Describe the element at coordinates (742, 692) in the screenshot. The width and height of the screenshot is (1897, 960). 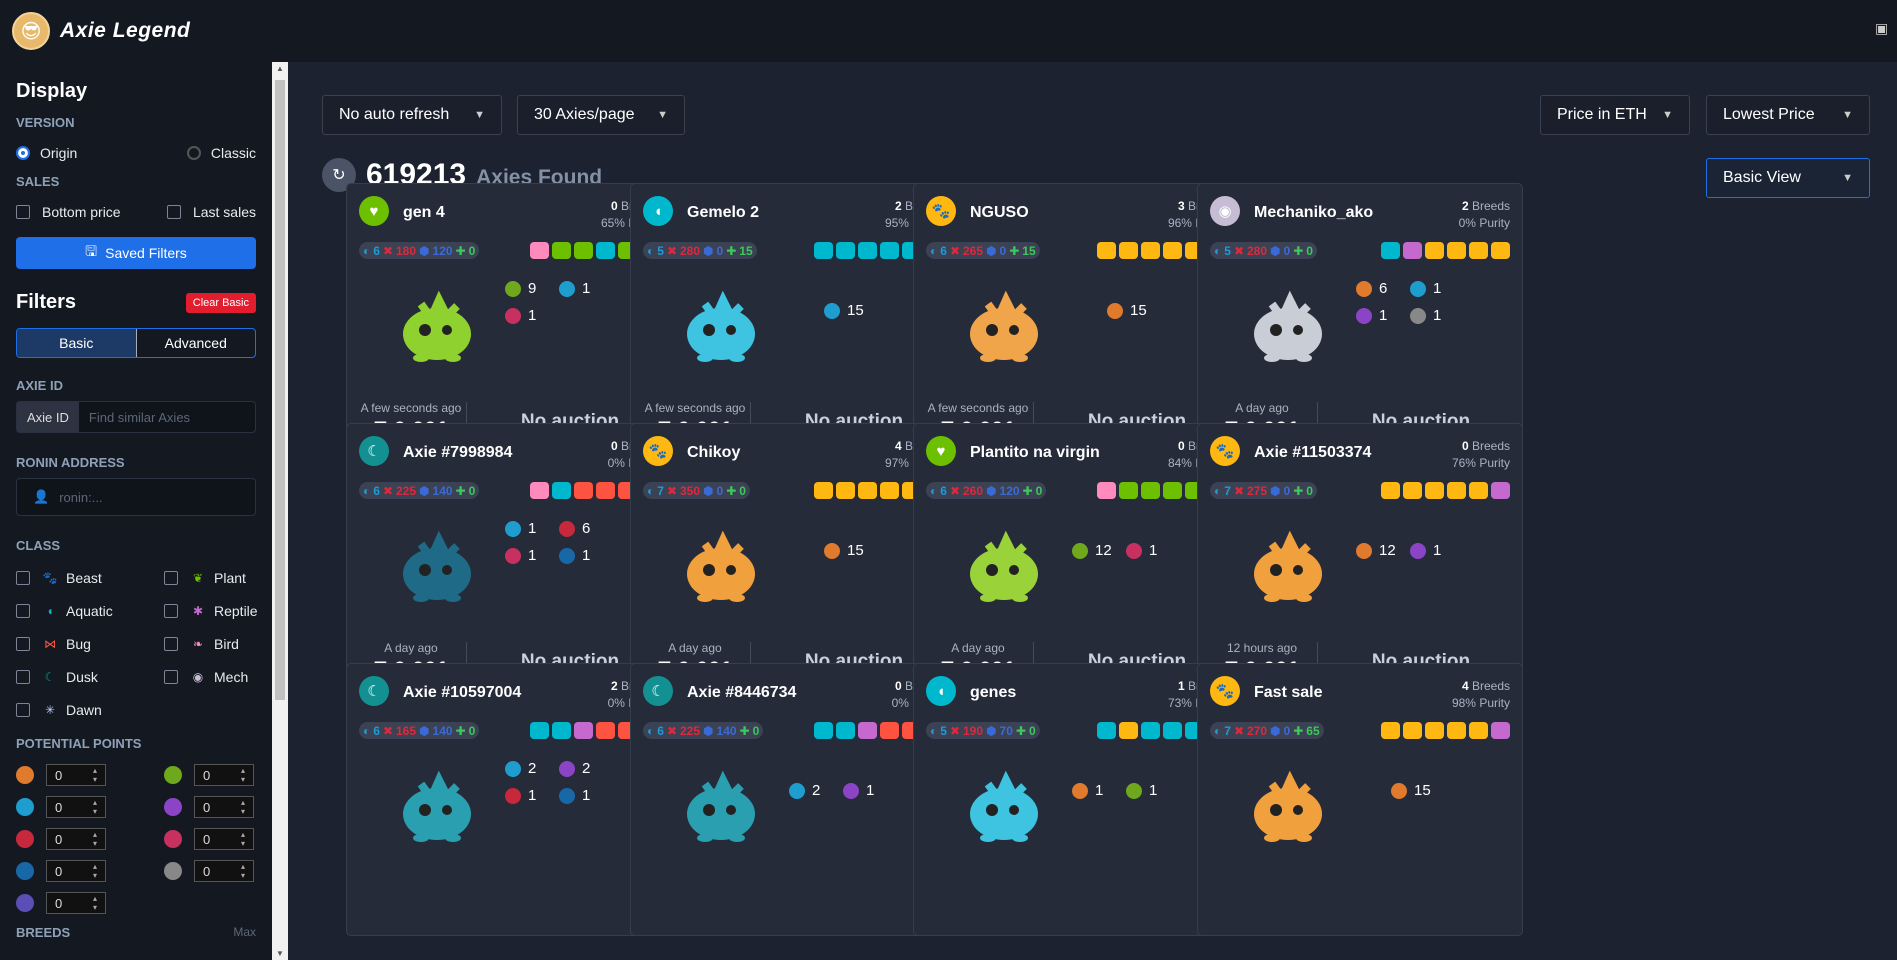
I see `axie-name: Axie #8446734` at that location.